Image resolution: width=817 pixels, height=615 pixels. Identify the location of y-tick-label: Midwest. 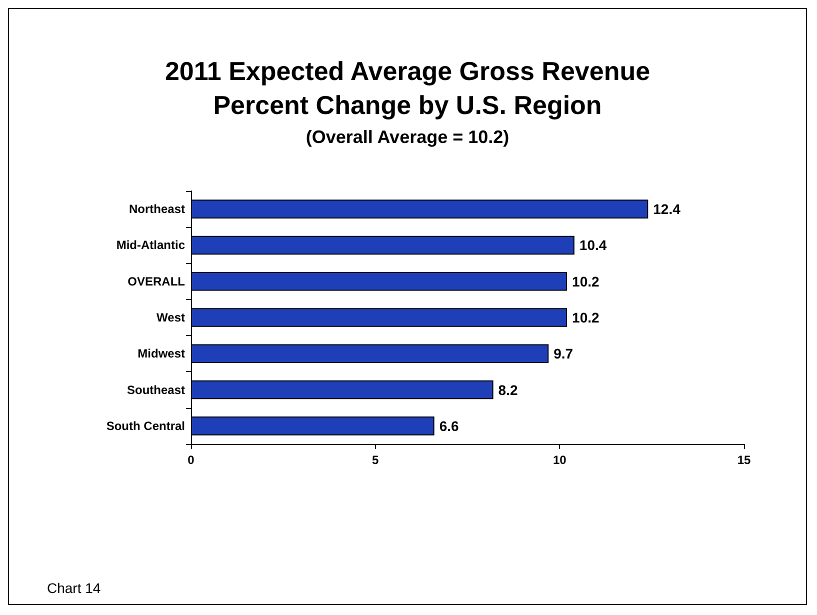
(161, 353).